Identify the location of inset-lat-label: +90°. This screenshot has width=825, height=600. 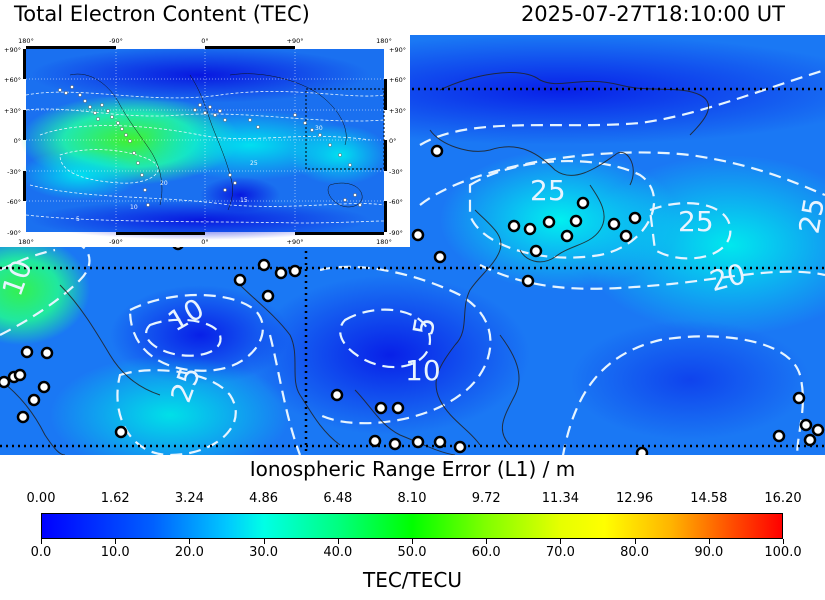
(12, 50).